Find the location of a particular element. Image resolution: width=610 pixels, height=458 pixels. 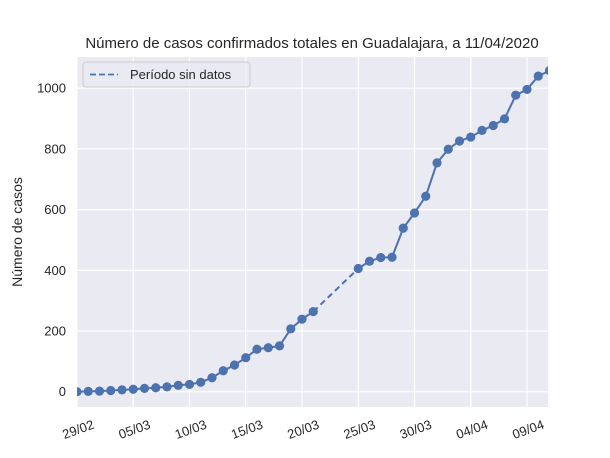

y-tick-label: 800 is located at coordinates (55, 148).